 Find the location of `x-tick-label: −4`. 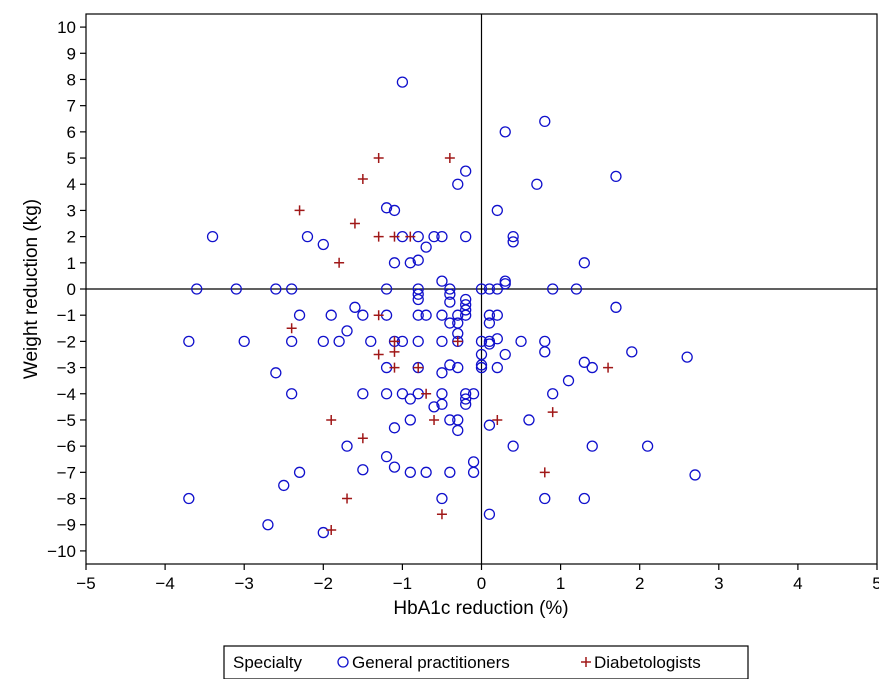

x-tick-label: −4 is located at coordinates (164, 583).